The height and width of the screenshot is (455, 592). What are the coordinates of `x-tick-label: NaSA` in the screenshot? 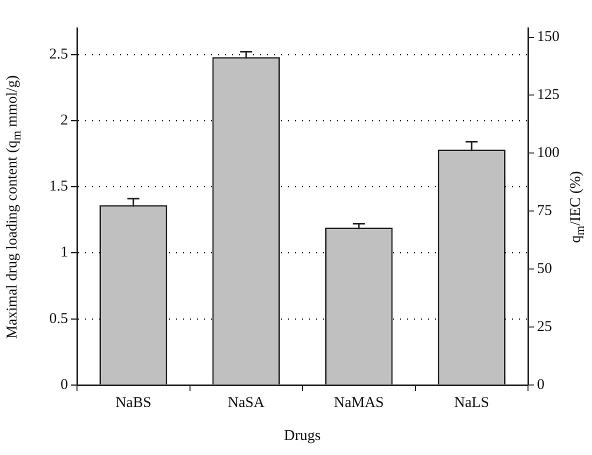 It's located at (246, 402).